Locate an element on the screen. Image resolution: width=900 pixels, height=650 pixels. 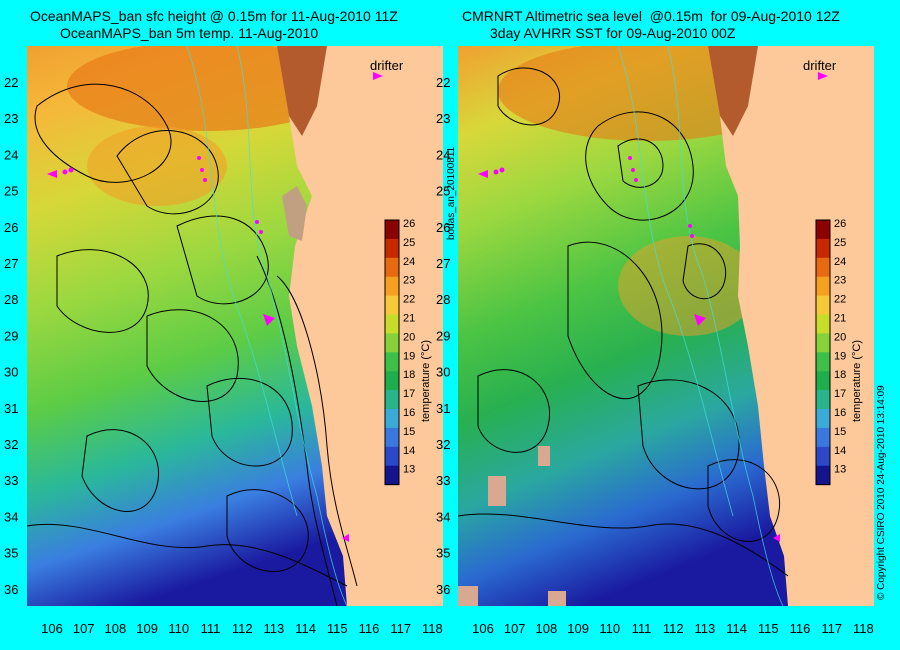
lat-tick-label: 32 is located at coordinates (11, 444).